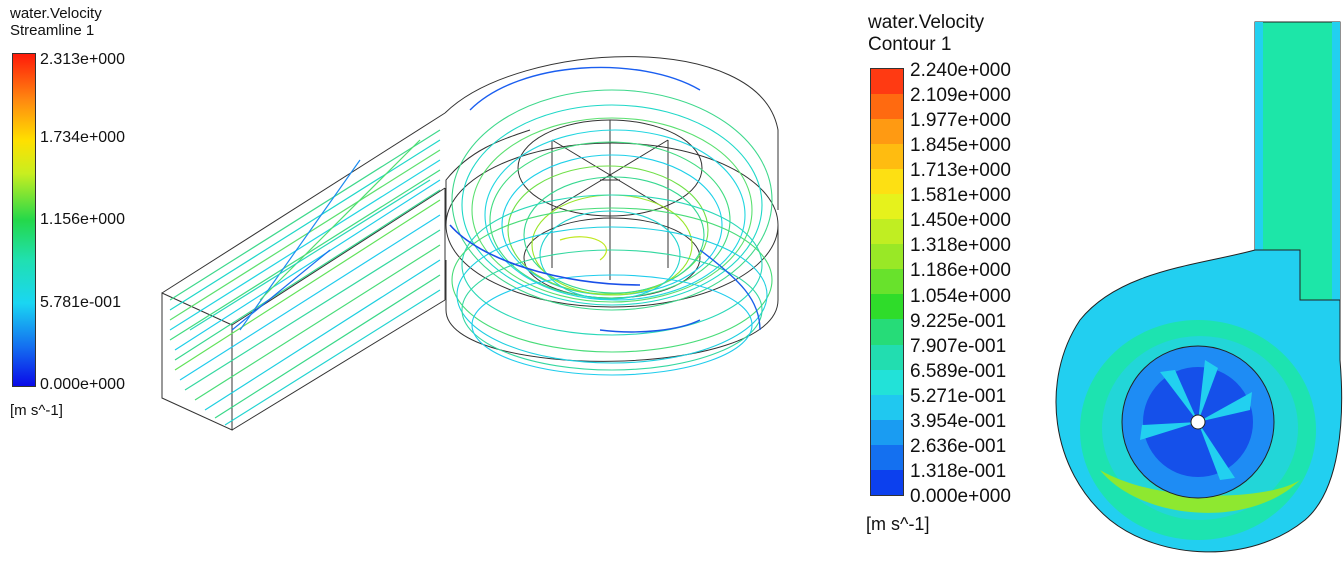 This screenshot has height=564, width=1343. What do you see at coordinates (56, 13) in the screenshot?
I see `streamline-legend-variable: water.Velocity` at bounding box center [56, 13].